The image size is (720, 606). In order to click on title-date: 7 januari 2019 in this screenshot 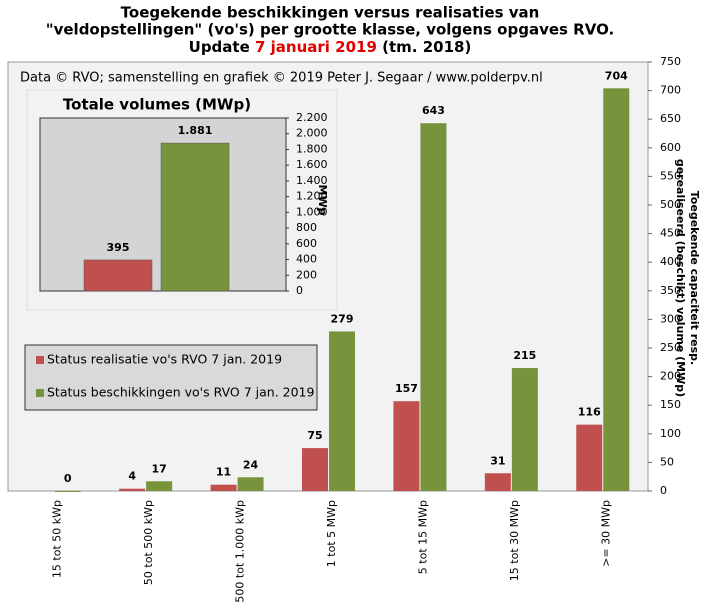, I will do `click(316, 47)`.